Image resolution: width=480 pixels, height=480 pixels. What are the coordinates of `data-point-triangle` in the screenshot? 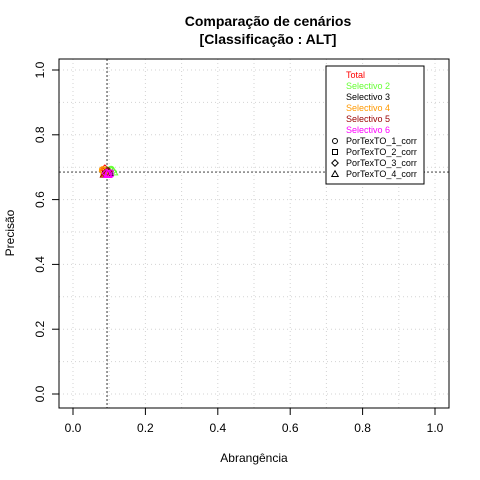 It's located at (107, 173).